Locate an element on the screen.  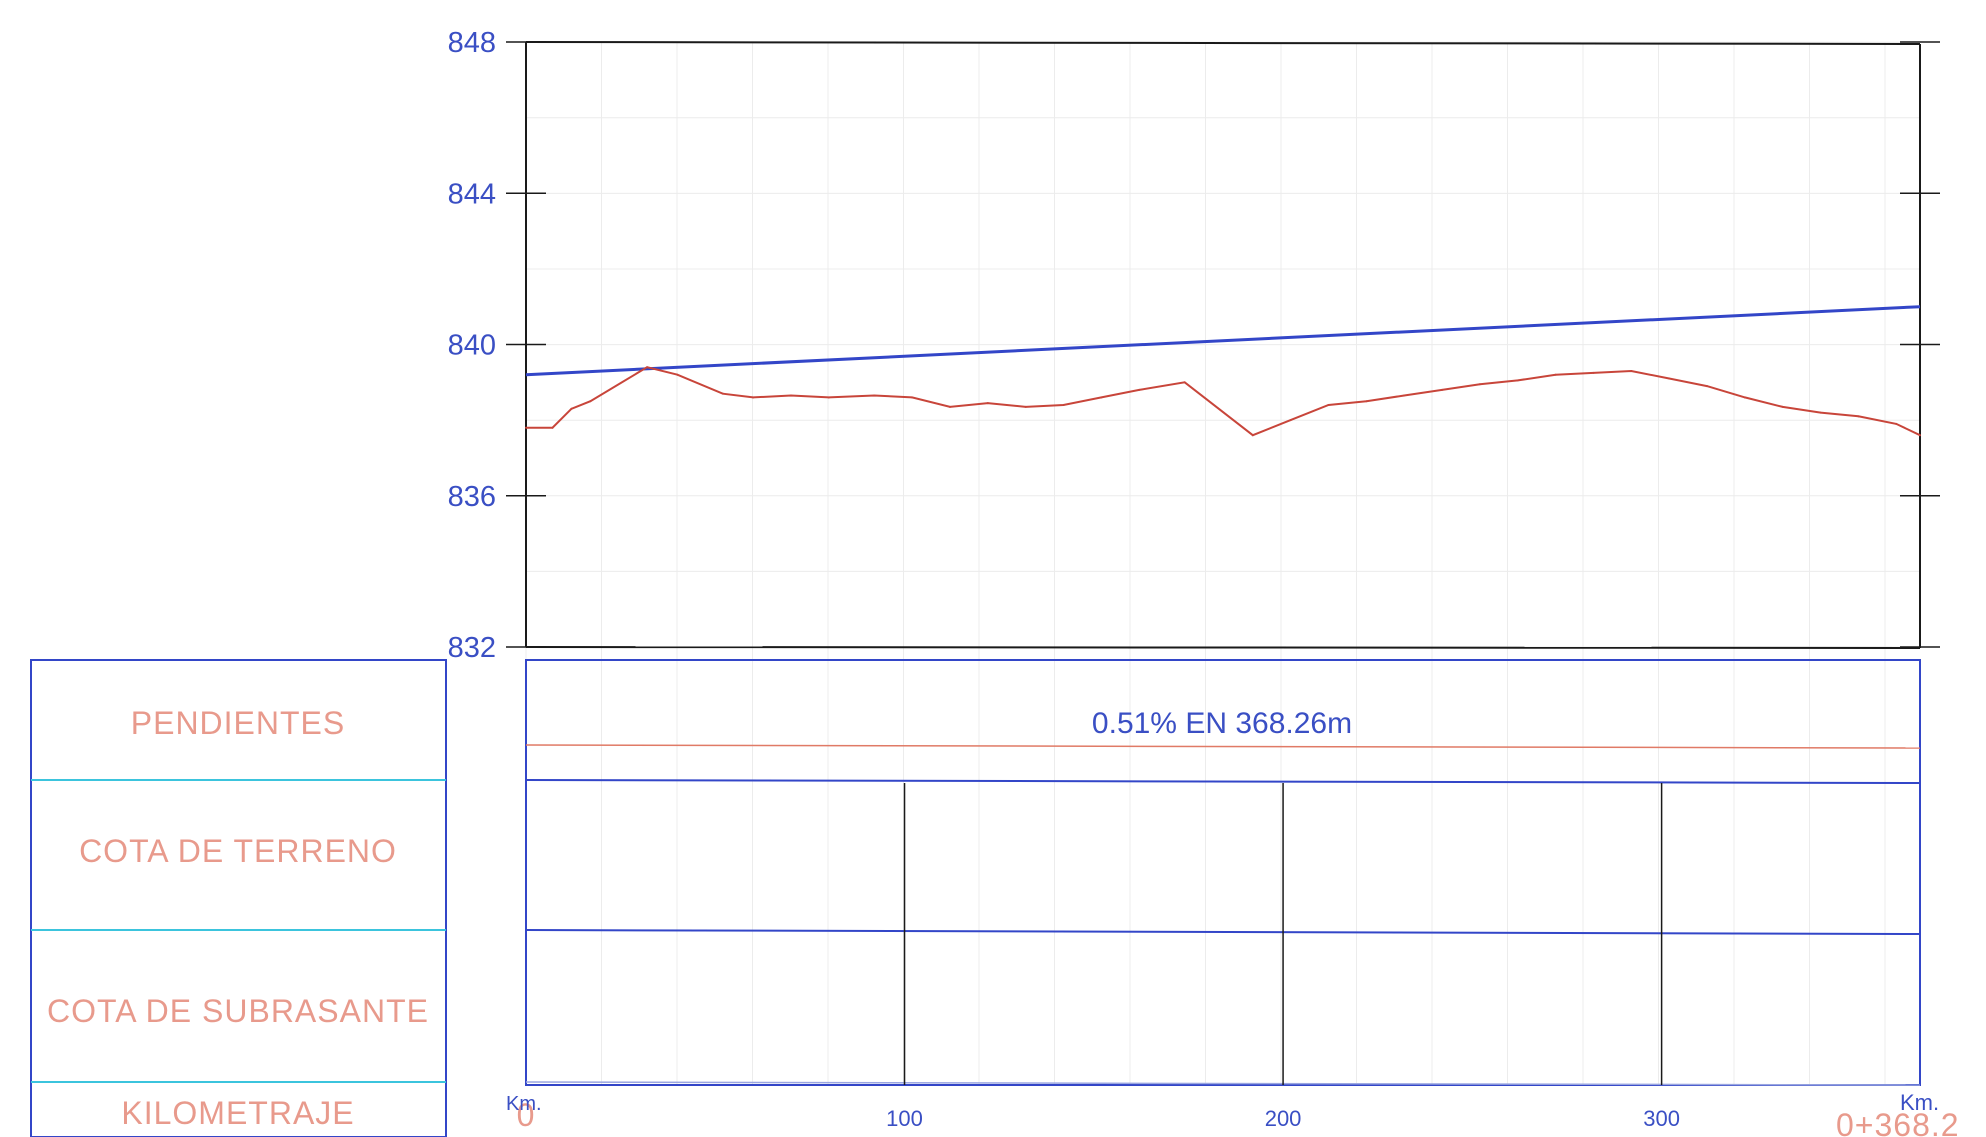
x-axis: 0 100 200 300 is located at coordinates (1098, 1115).